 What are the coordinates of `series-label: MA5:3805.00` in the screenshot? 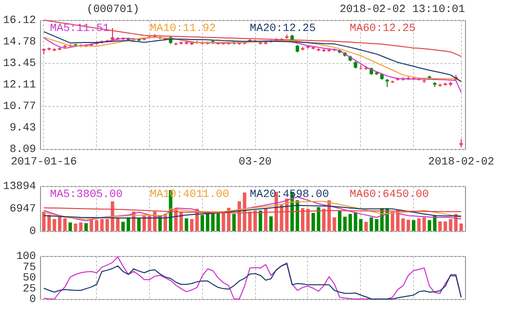 It's located at (86, 195).